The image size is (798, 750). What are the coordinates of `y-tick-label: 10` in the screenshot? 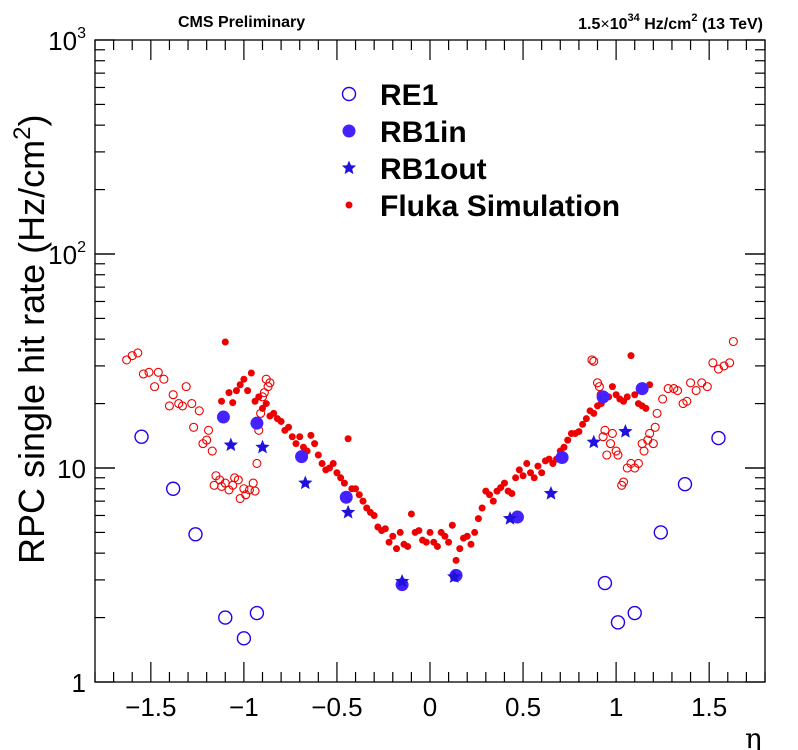 It's located at (71, 469).